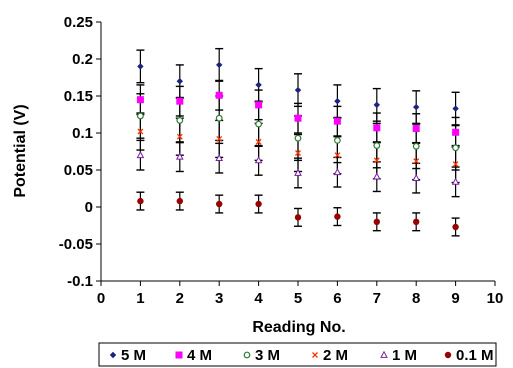  I want to click on y-tick-label: 0.15, so click(78, 96).